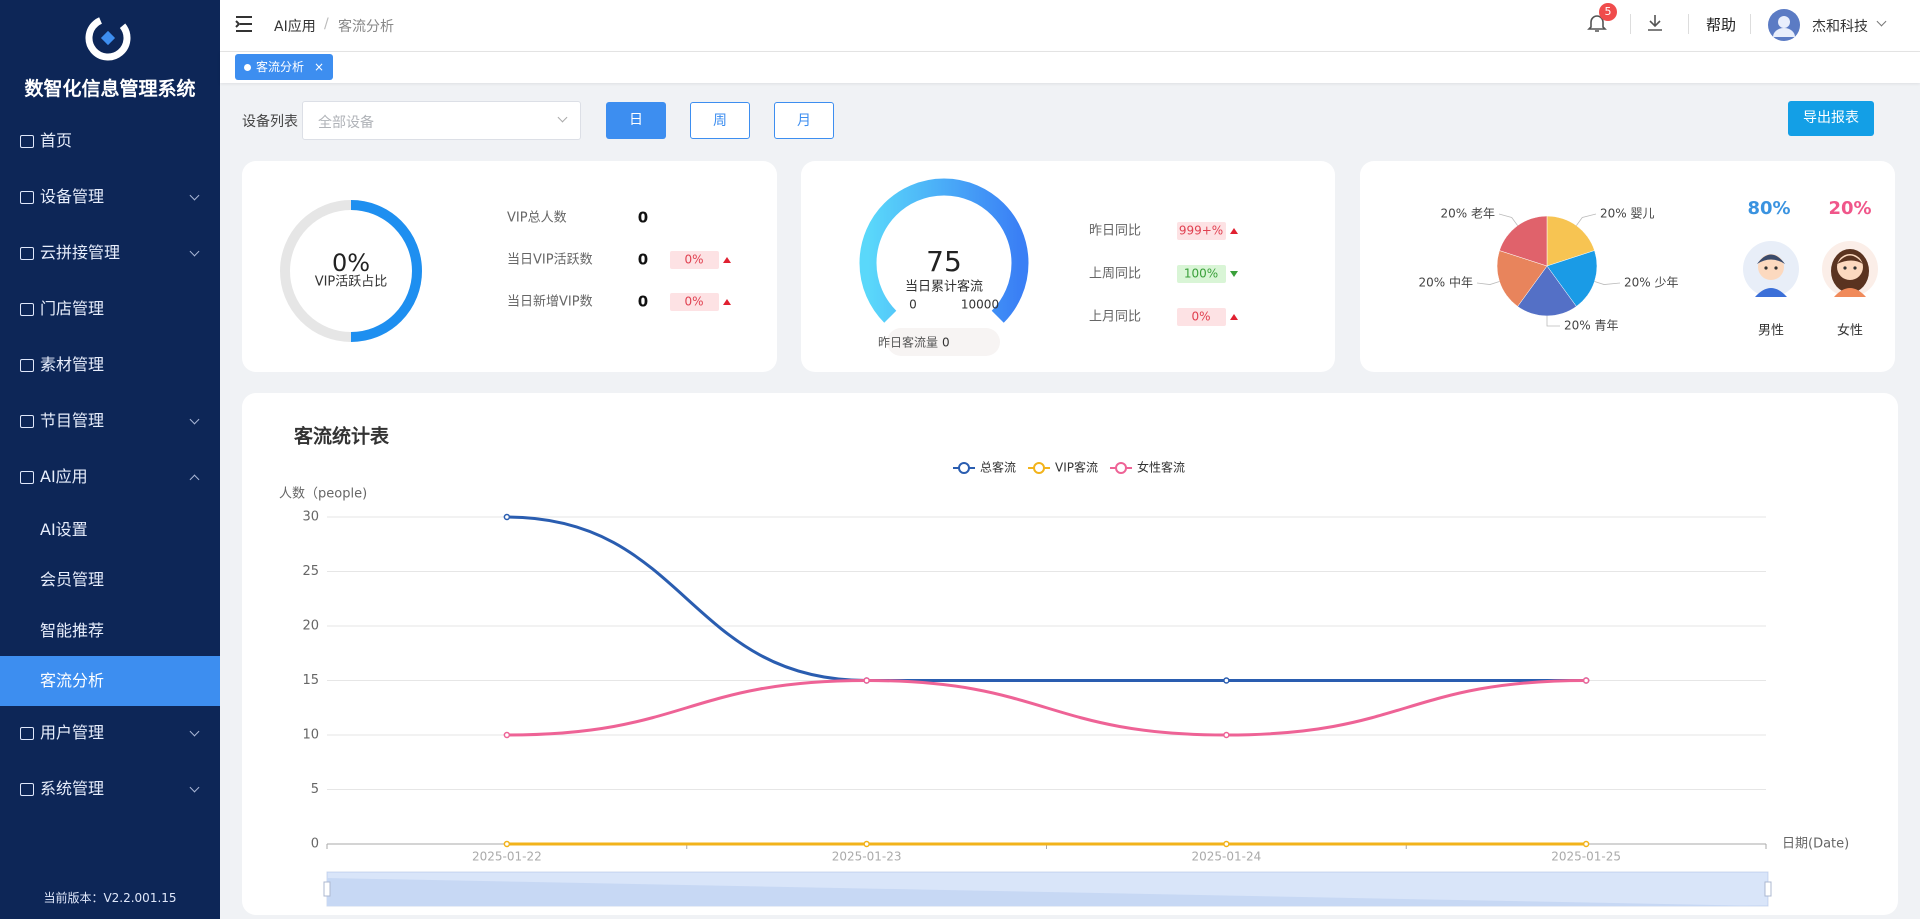 Image resolution: width=1920 pixels, height=919 pixels. I want to click on menu-label: 门店管理, so click(72, 308).